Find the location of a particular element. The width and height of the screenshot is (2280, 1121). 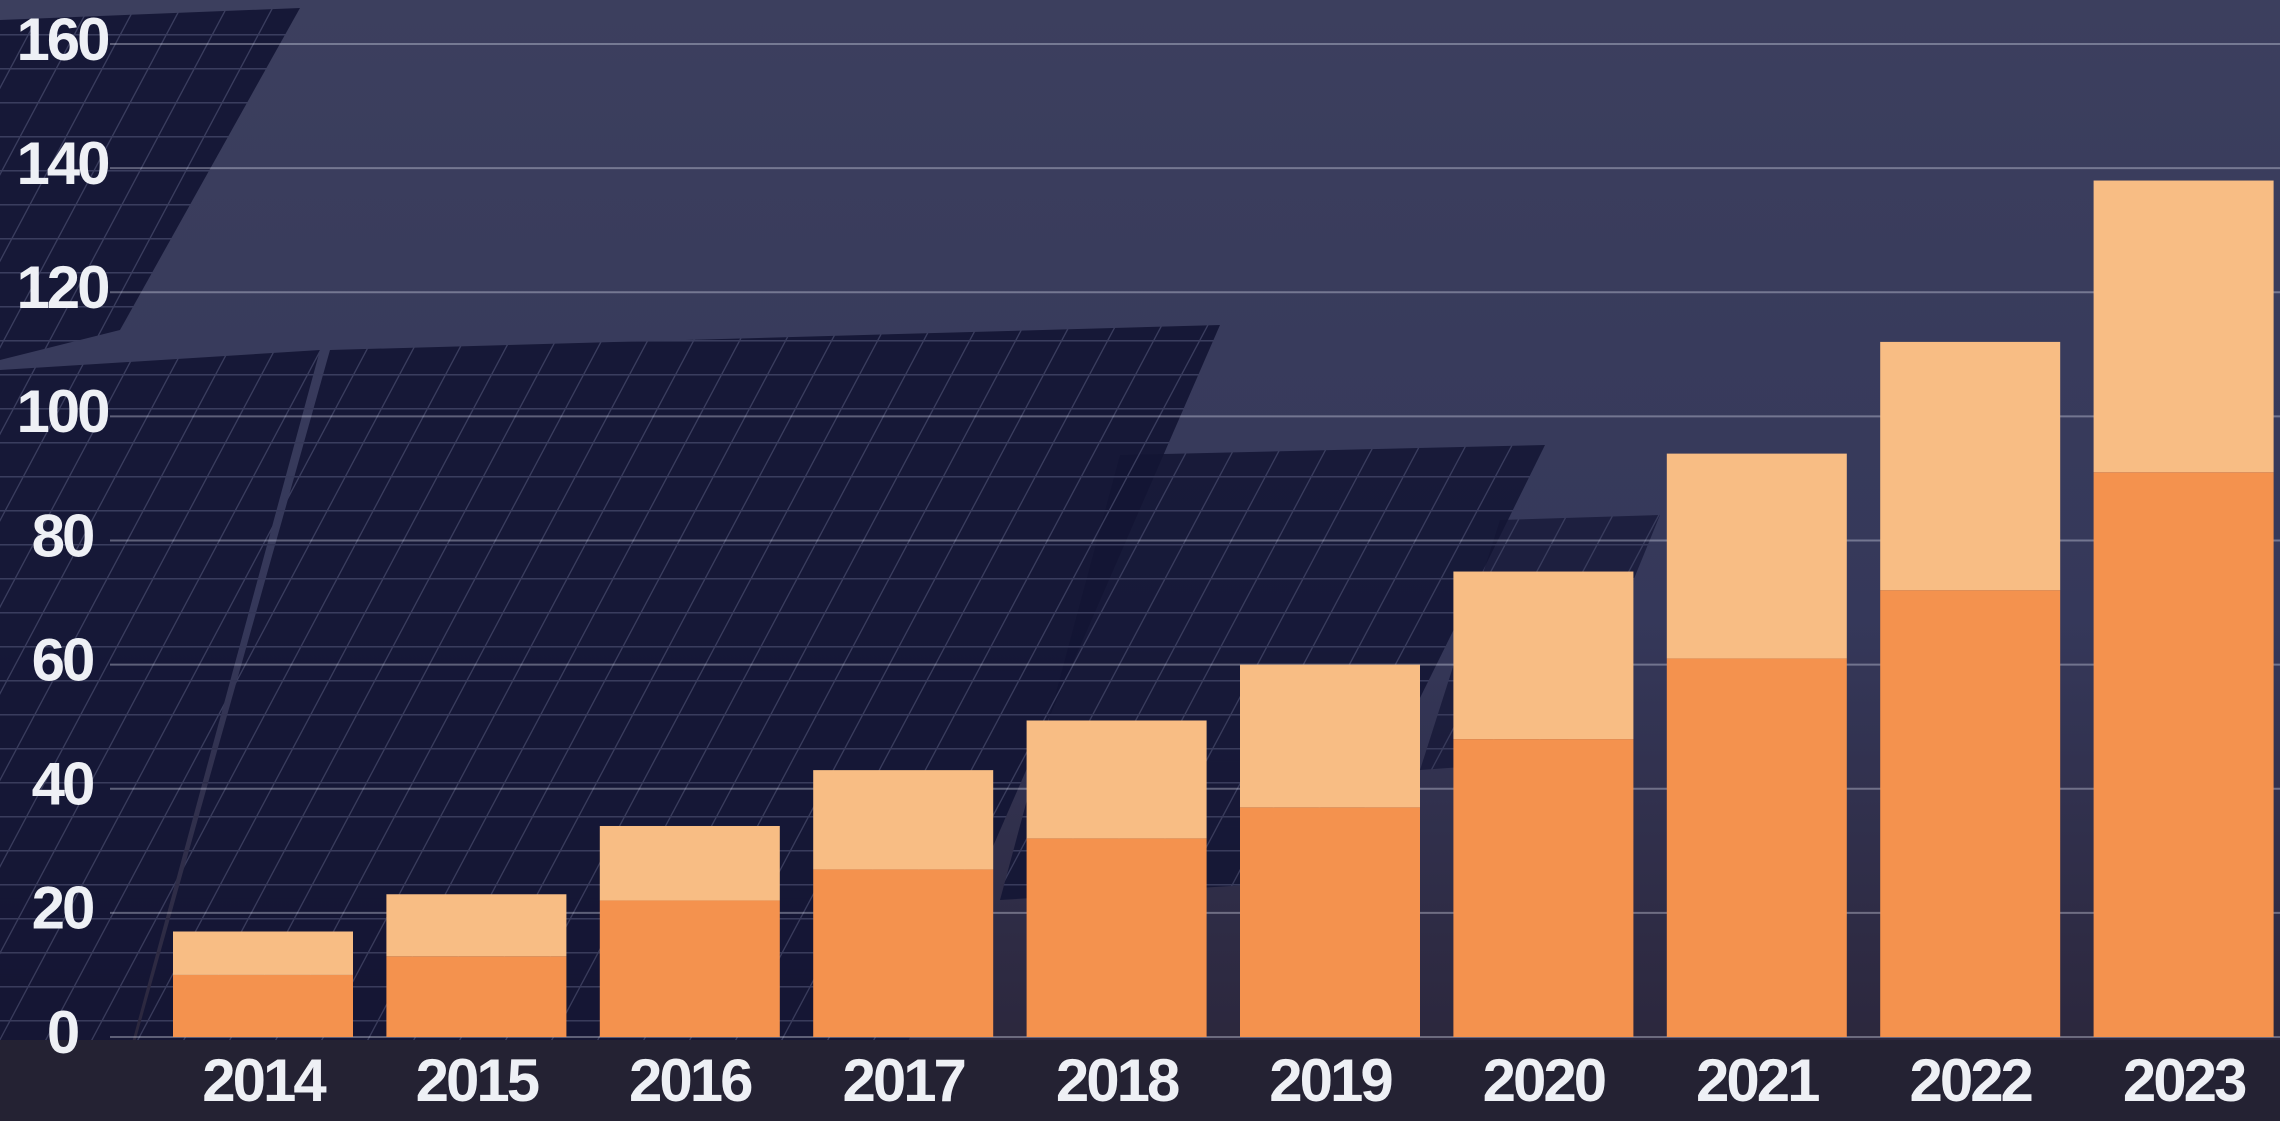

y-tick-label: 100 is located at coordinates (62, 411).